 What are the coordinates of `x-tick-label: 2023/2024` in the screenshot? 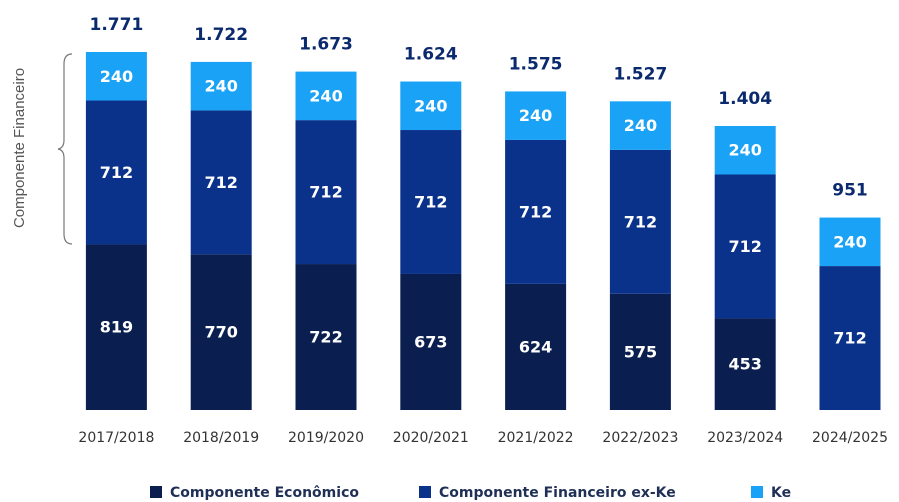 It's located at (745, 438).